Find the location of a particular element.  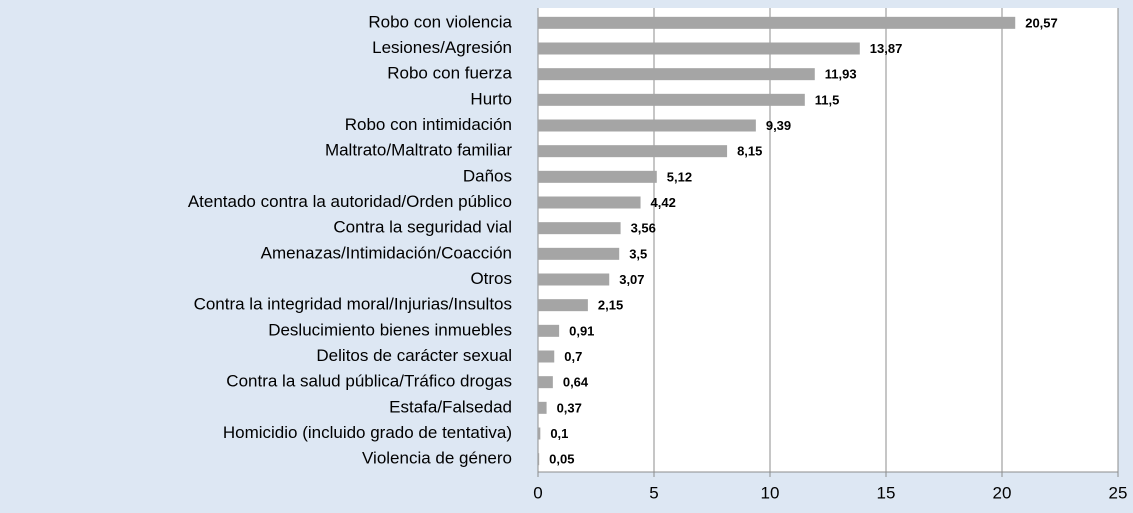

value-label: 9,39 is located at coordinates (778, 125).